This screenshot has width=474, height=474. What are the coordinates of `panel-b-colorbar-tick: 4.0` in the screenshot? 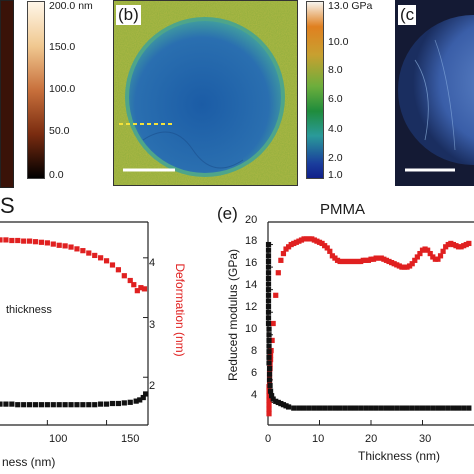 It's located at (335, 129).